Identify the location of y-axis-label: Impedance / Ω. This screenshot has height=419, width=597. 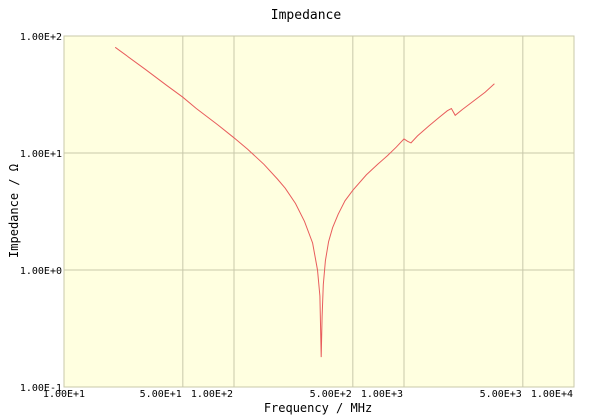
(14, 211).